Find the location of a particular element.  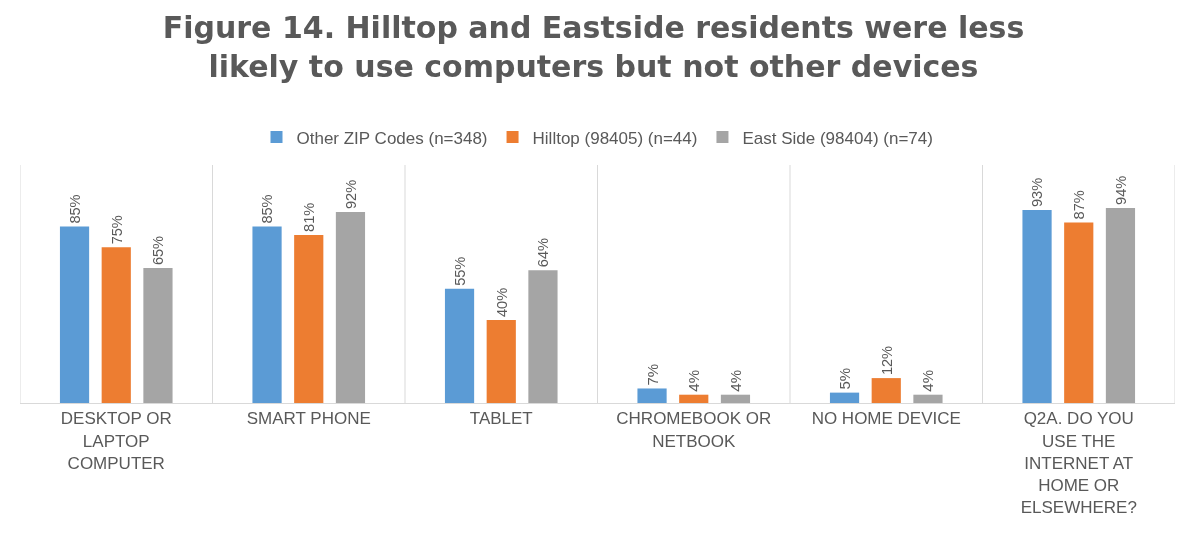

data-label: 93% is located at coordinates (1037, 192).